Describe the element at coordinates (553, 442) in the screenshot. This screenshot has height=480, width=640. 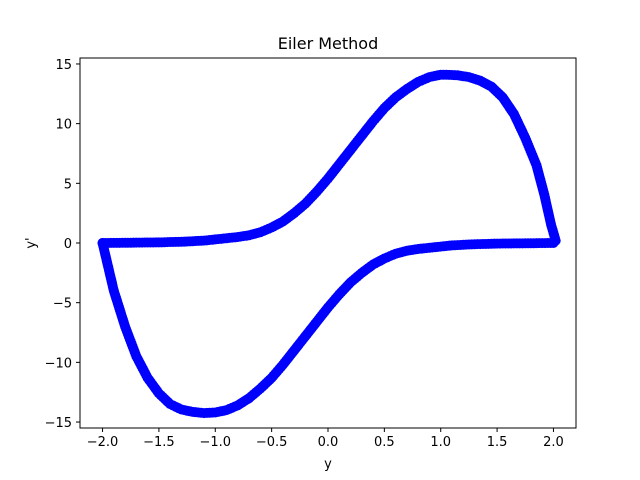
I see `x-tick-label: 2.0` at that location.